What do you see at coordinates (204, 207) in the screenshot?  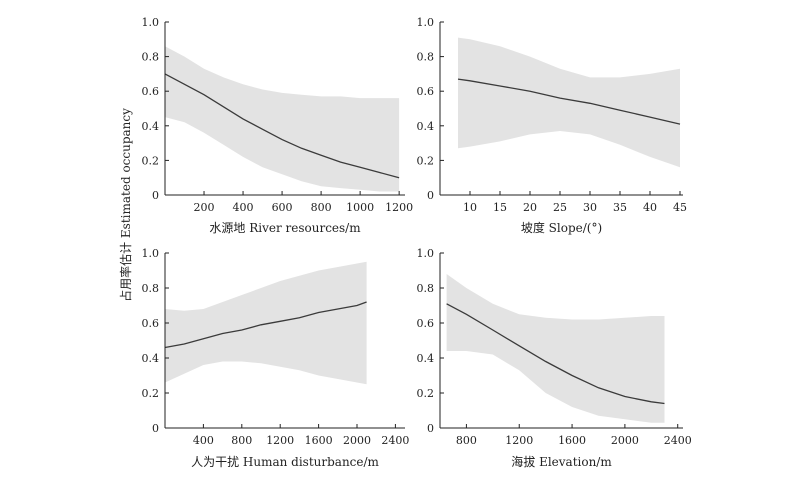 I see `x-tick-label: 200` at bounding box center [204, 207].